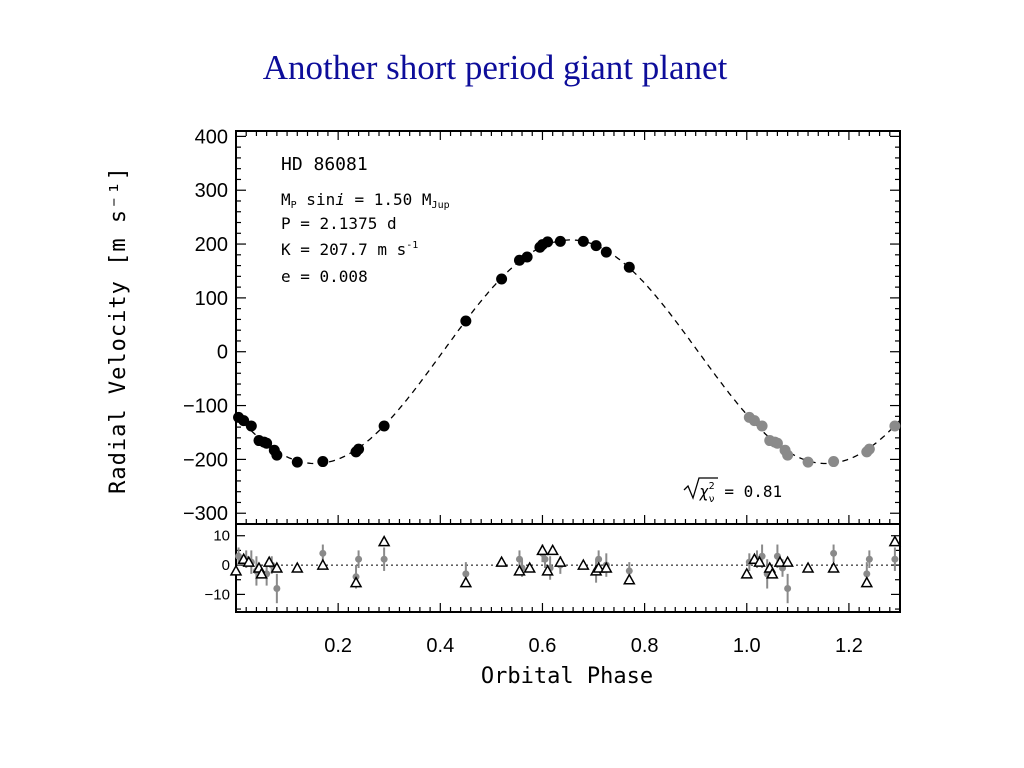  Describe the element at coordinates (205, 407) in the screenshot. I see `y-tick-label: −100` at that location.